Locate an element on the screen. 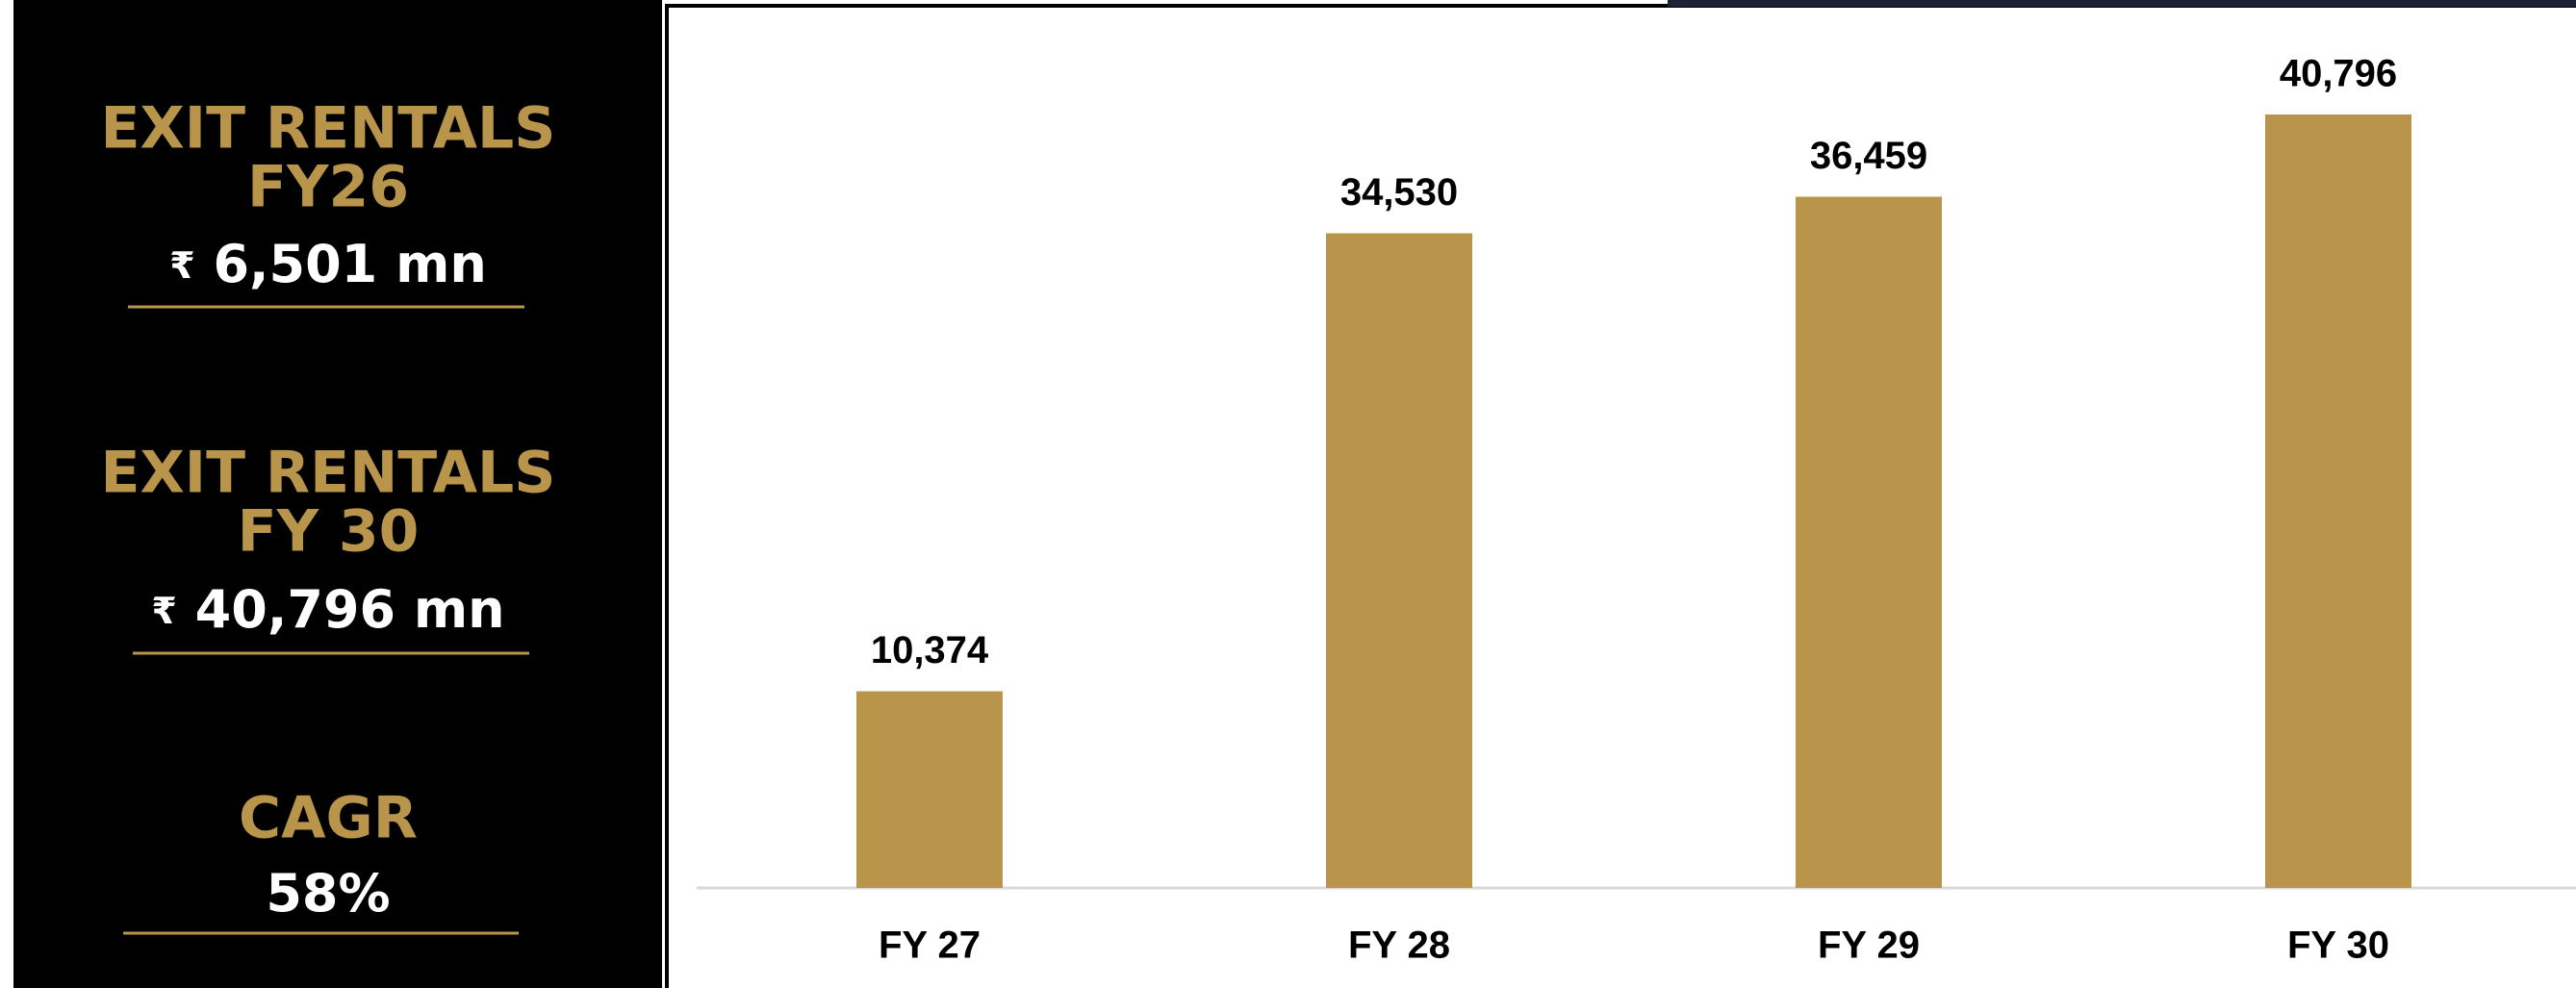  kpi-value: ₹ 40,796 mn is located at coordinates (327, 610).